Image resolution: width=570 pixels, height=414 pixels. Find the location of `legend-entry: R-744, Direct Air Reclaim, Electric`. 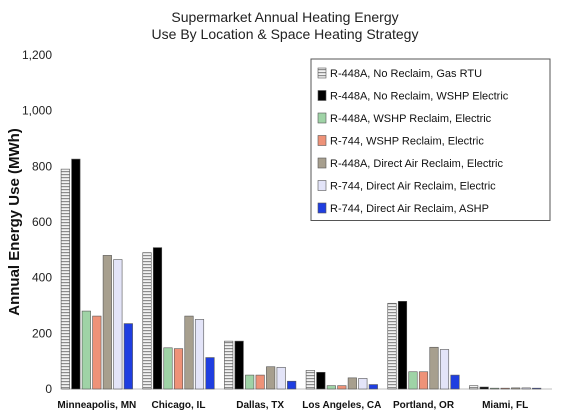

legend-entry: R-744, Direct Air Reclaim, Electric is located at coordinates (413, 187).